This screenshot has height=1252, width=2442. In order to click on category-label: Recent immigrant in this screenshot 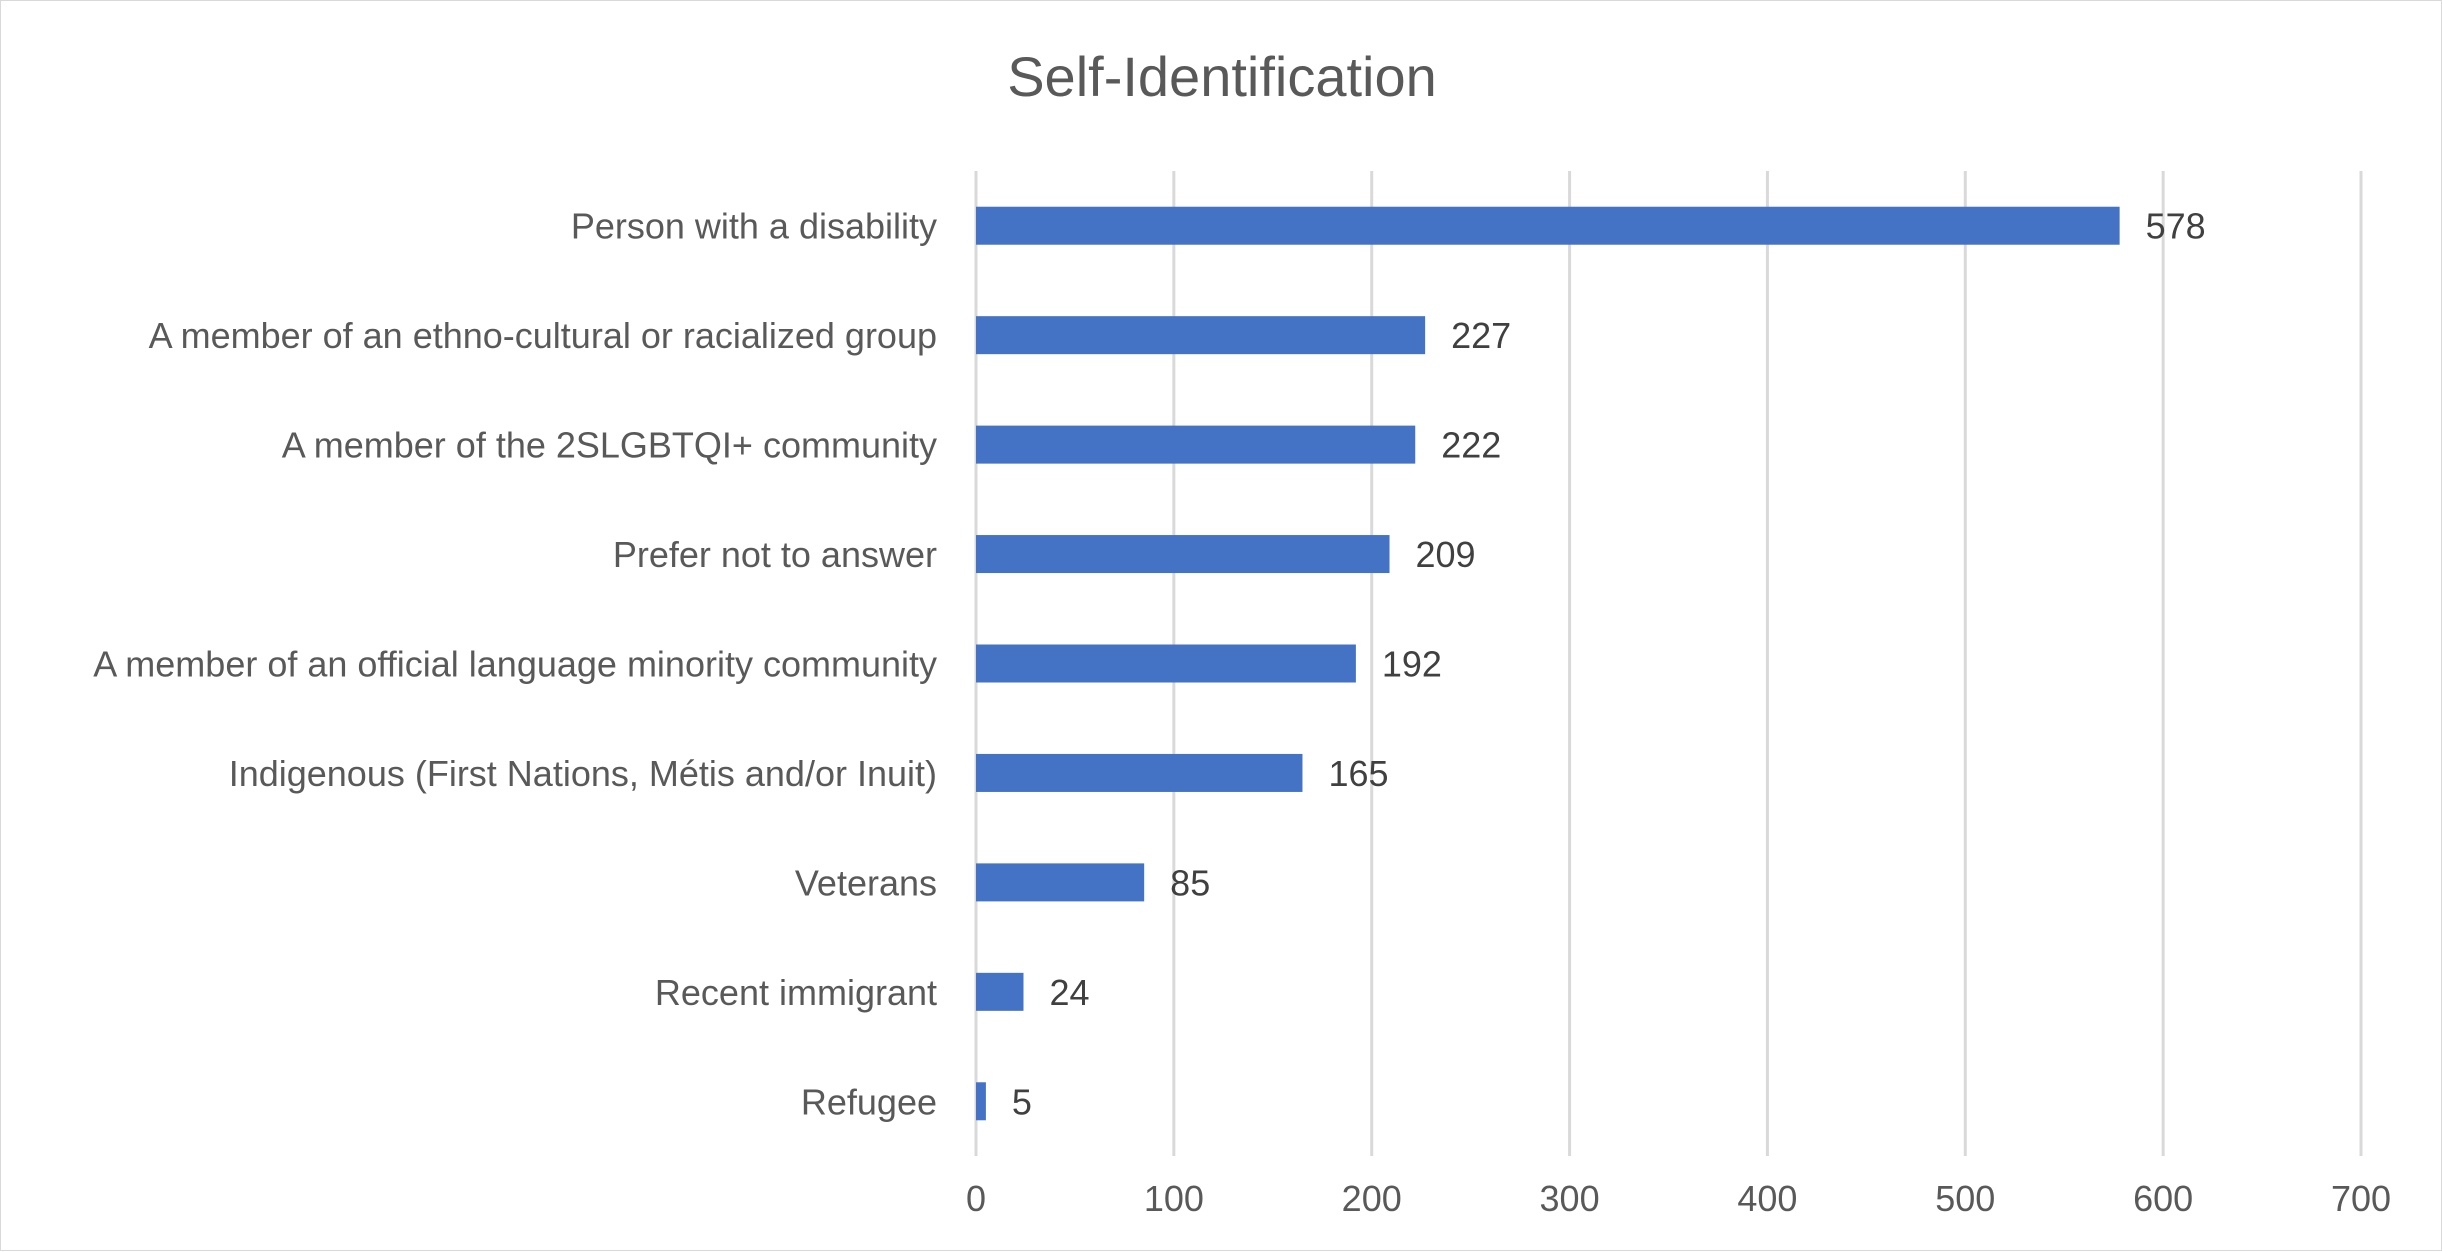, I will do `click(796, 992)`.